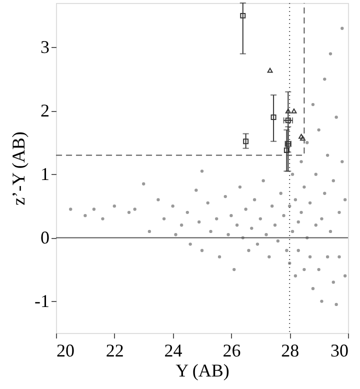  I want to click on y-tick-label: 0, so click(45, 237).